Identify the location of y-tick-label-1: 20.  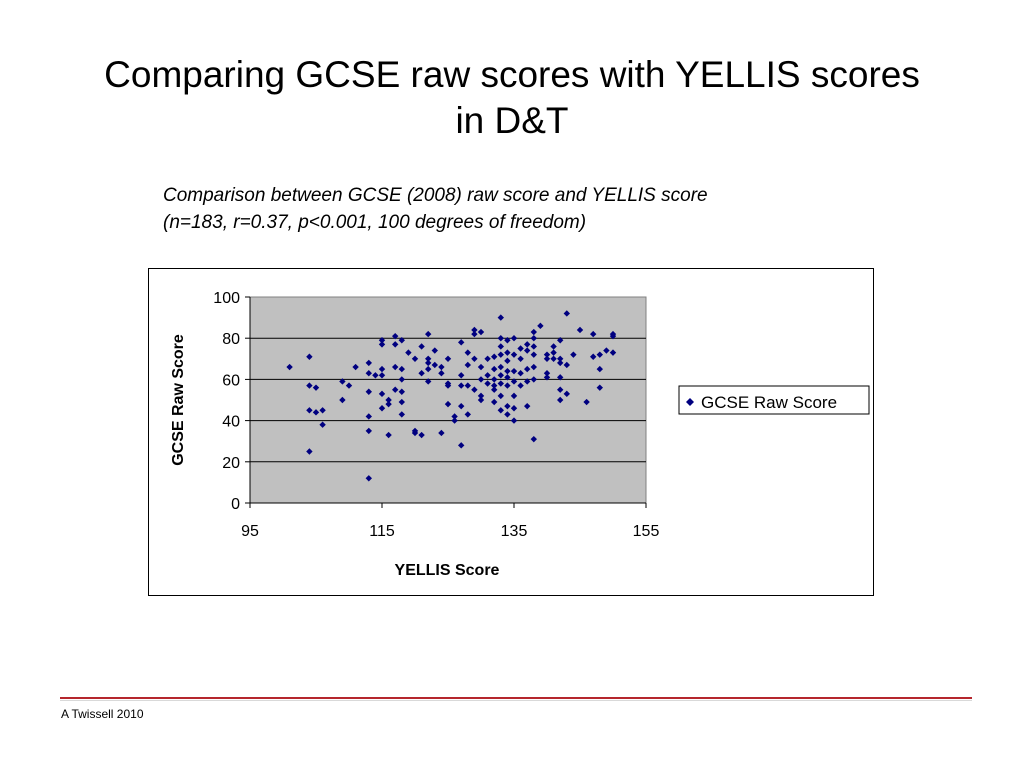
(231, 463).